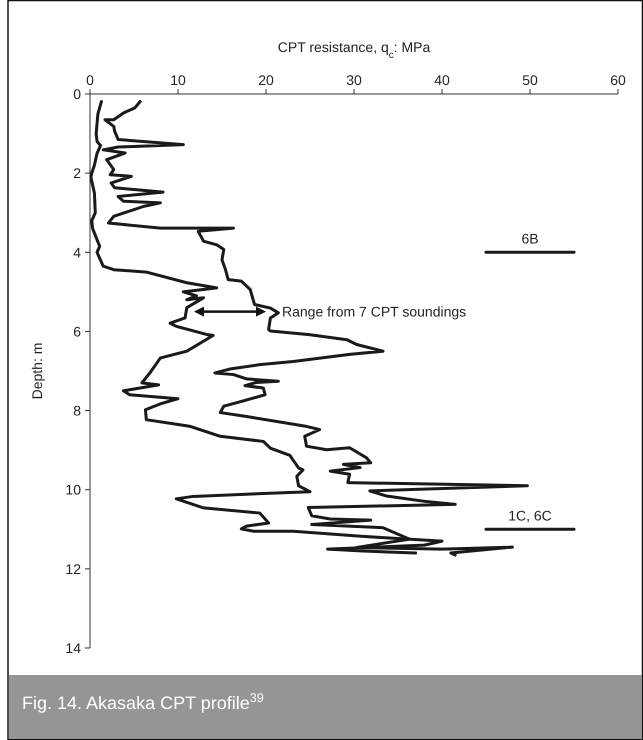 Image resolution: width=643 pixels, height=740 pixels. What do you see at coordinates (354, 80) in the screenshot?
I see `x-tick-label: 30` at bounding box center [354, 80].